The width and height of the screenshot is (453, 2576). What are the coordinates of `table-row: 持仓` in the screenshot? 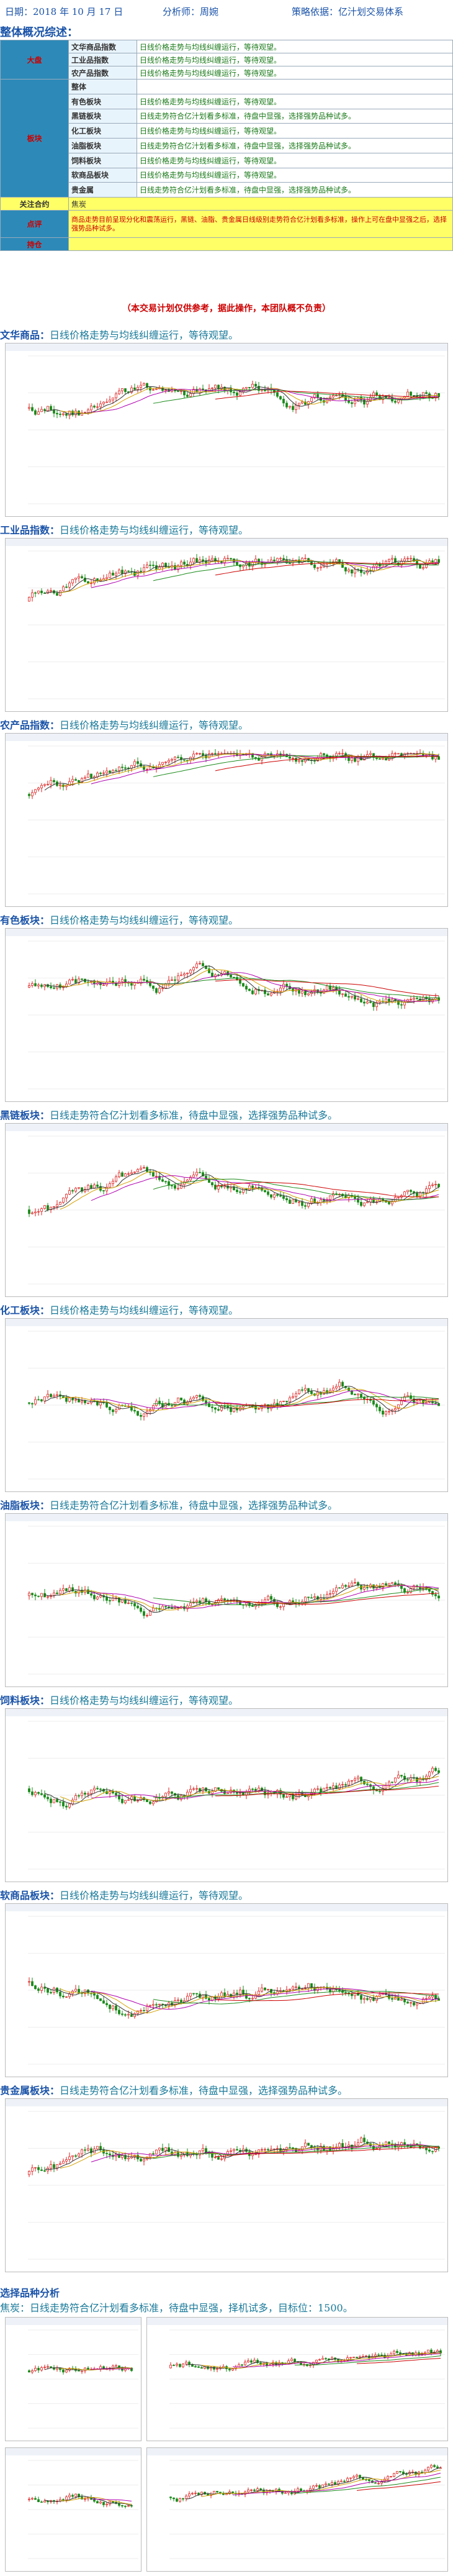 It's located at (226, 244).